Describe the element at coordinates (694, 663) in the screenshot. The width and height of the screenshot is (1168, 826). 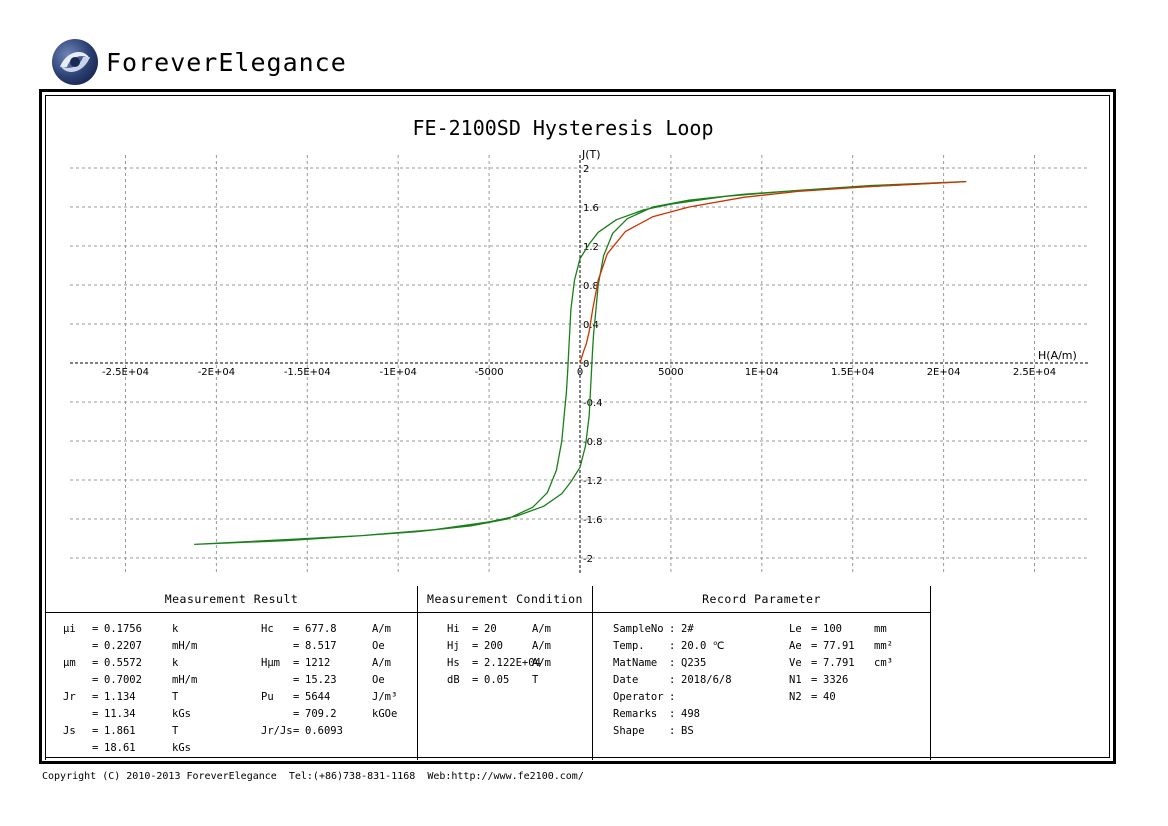
I see `record-parameter-cell: Q235` at that location.